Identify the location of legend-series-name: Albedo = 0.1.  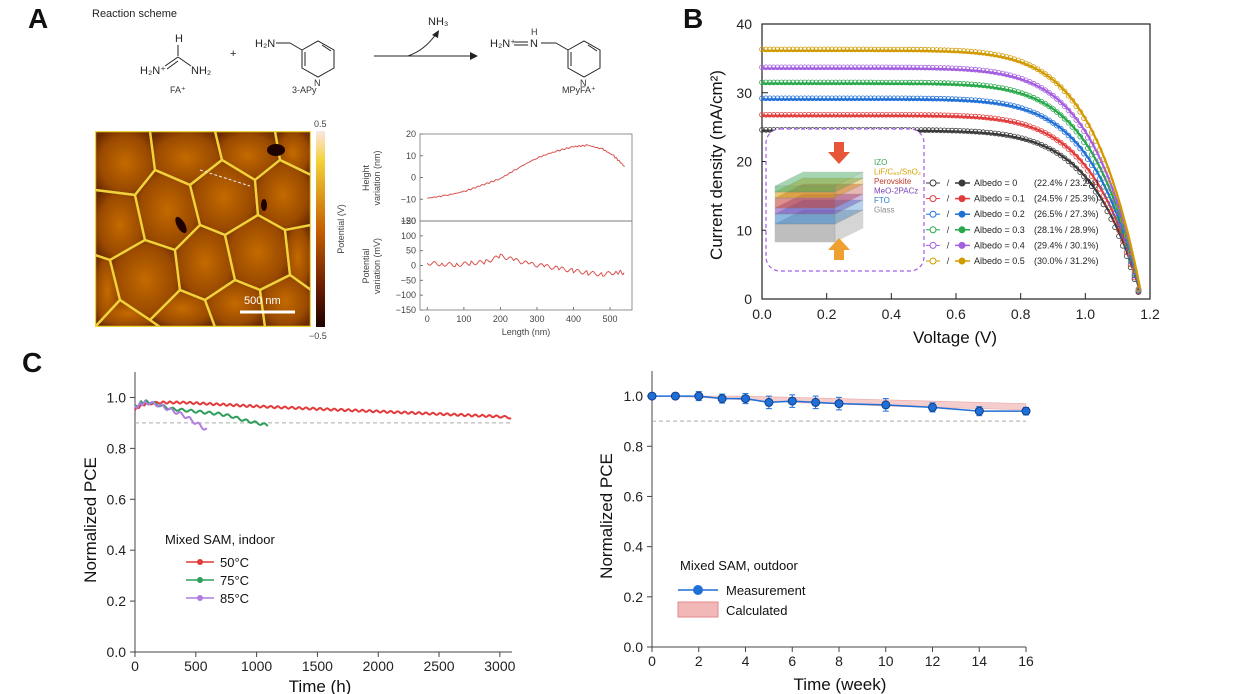
(999, 199).